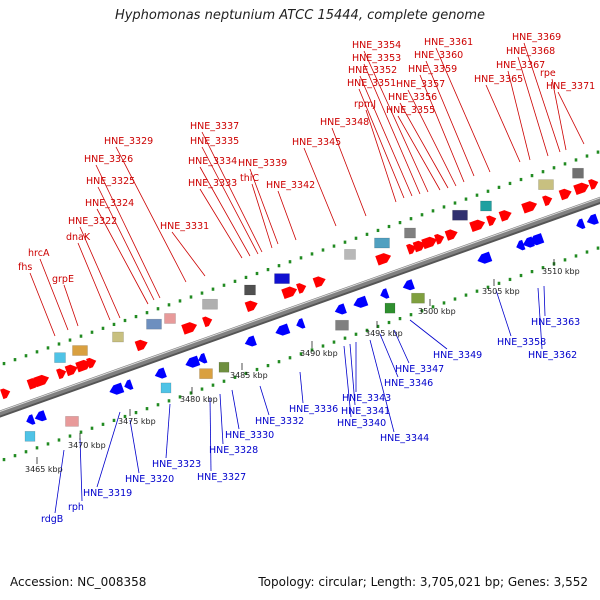 Image resolution: width=600 pixels, height=600 pixels. What do you see at coordinates (570, 86) in the screenshot?
I see `forward-gene-label: HNE_3371` at bounding box center [570, 86].